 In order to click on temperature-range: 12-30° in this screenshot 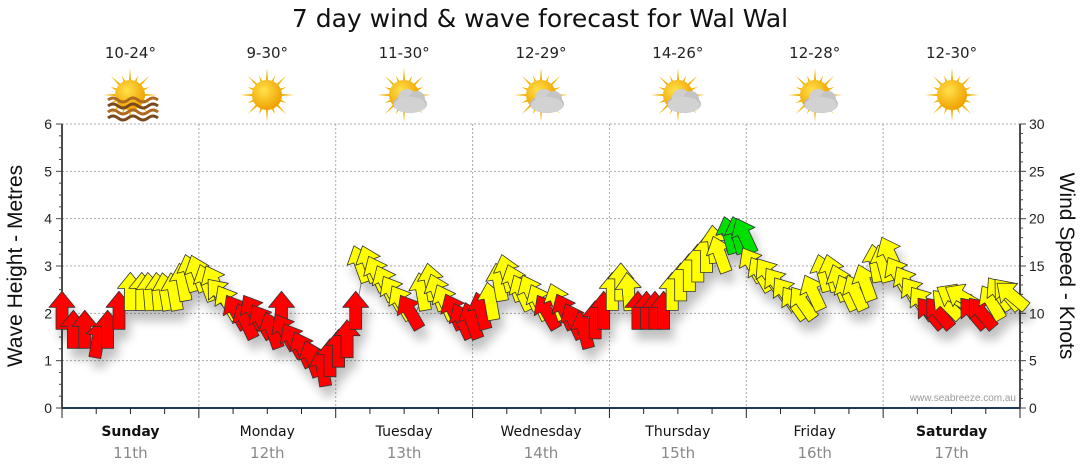, I will do `click(952, 53)`.